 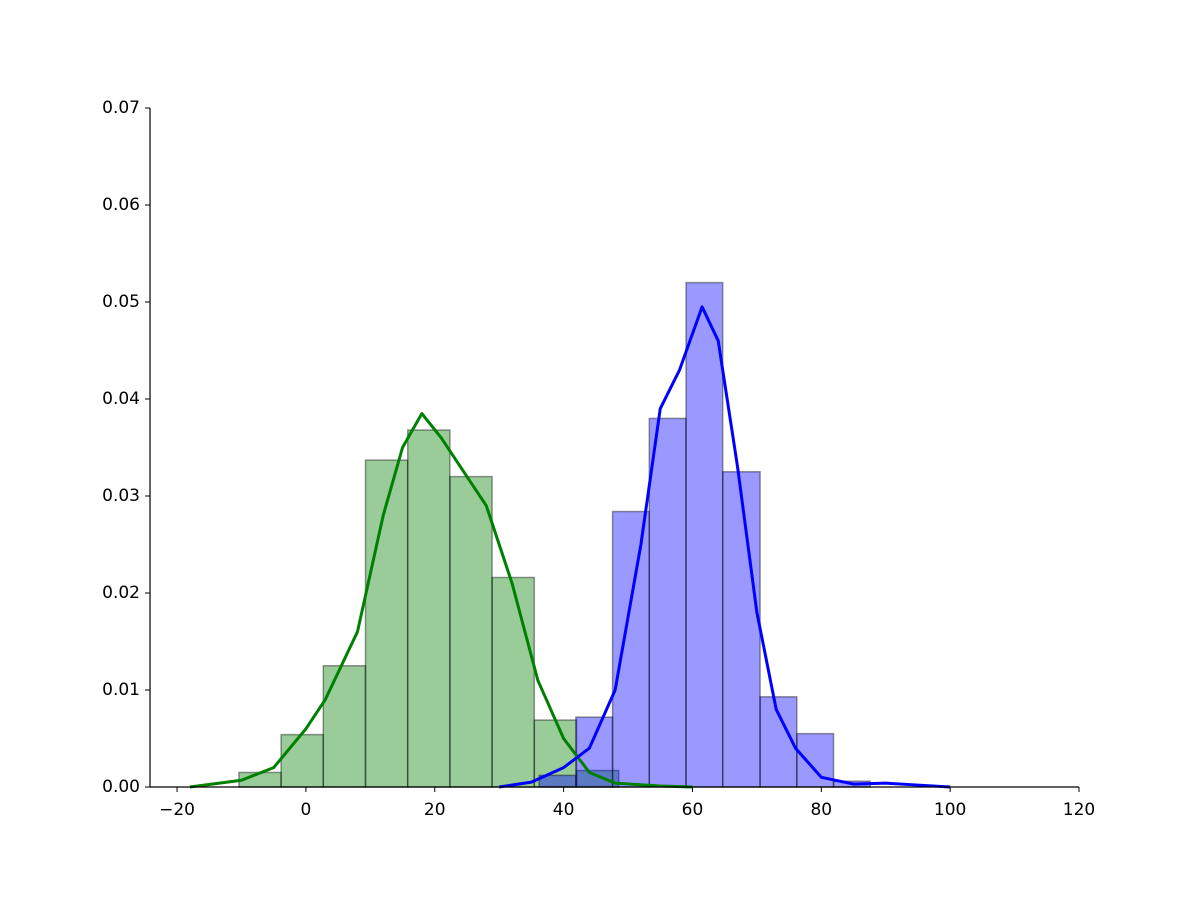 What do you see at coordinates (121, 399) in the screenshot?
I see `y-tick-label: 0.04` at bounding box center [121, 399].